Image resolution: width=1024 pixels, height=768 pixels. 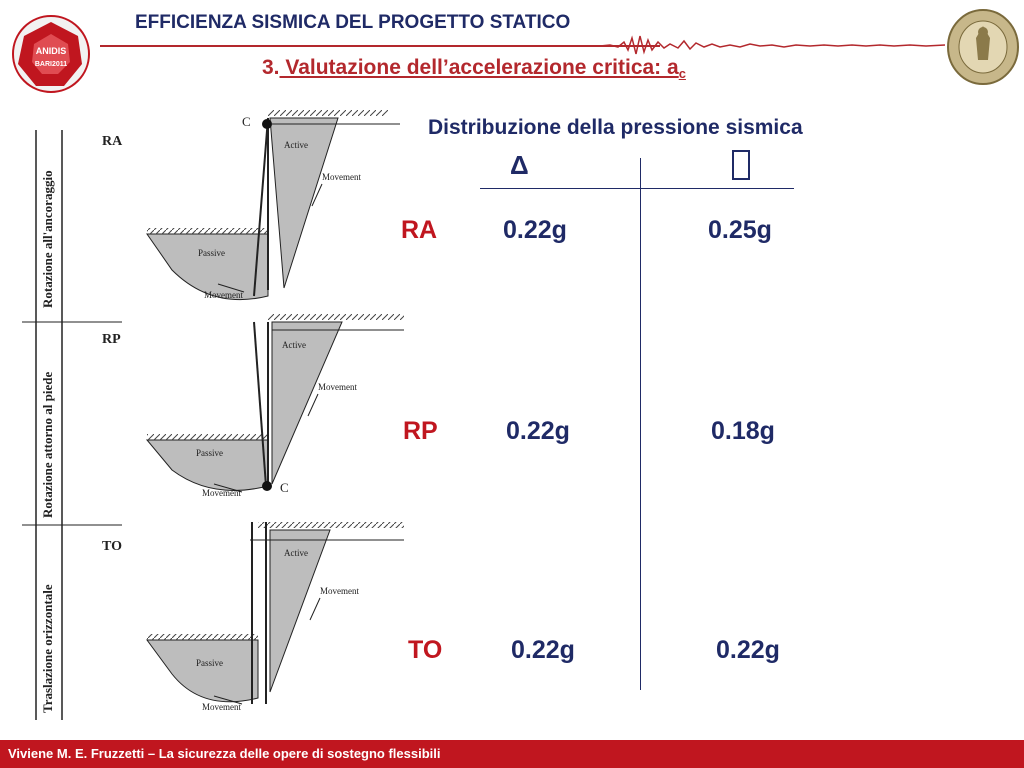 What do you see at coordinates (209, 663) in the screenshot?
I see `passive-label-to: Passive` at bounding box center [209, 663].